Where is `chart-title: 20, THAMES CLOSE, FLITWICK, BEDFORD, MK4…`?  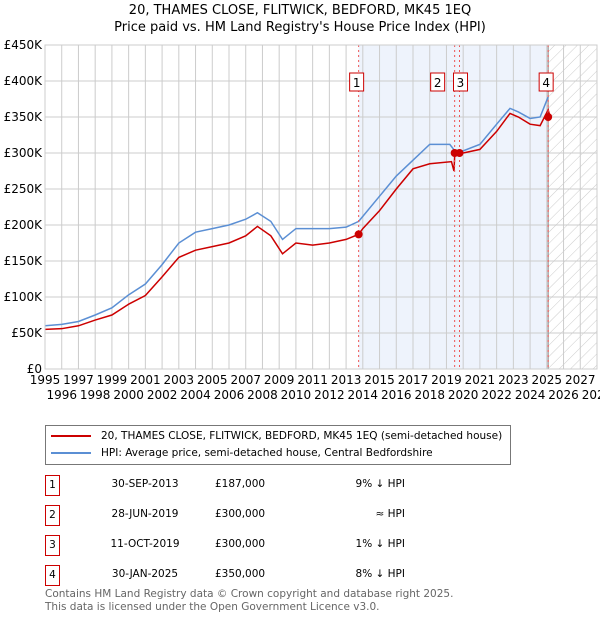
chart-title: 20, THAMES CLOSE, FLITWICK, BEDFORD, MK4… is located at coordinates (300, 10).